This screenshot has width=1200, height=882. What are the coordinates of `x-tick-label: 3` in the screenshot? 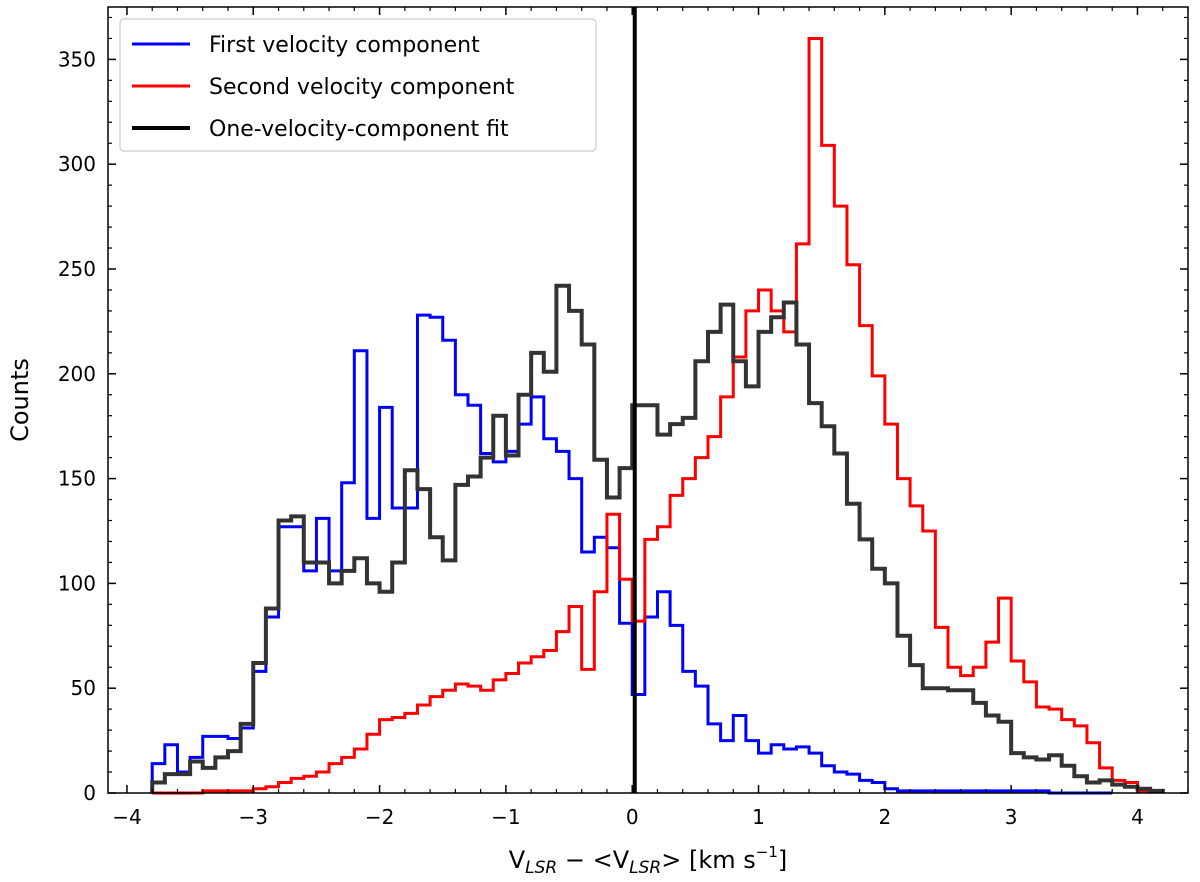 It's located at (1011, 817).